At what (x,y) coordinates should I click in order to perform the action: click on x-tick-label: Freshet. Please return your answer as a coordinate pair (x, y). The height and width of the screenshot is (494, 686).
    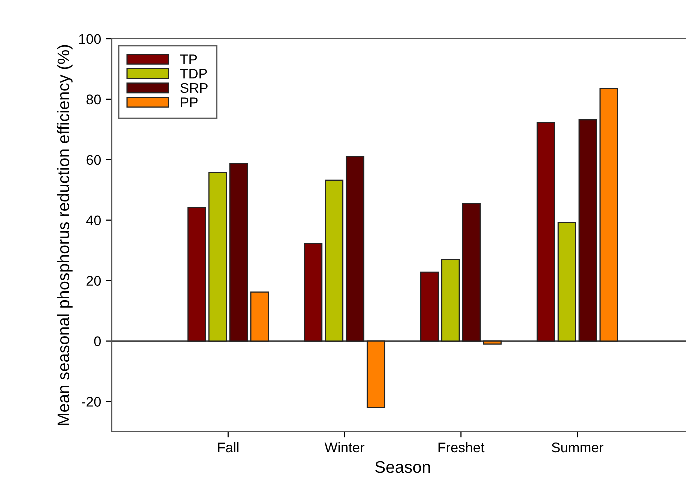
    Looking at the image, I should click on (461, 447).